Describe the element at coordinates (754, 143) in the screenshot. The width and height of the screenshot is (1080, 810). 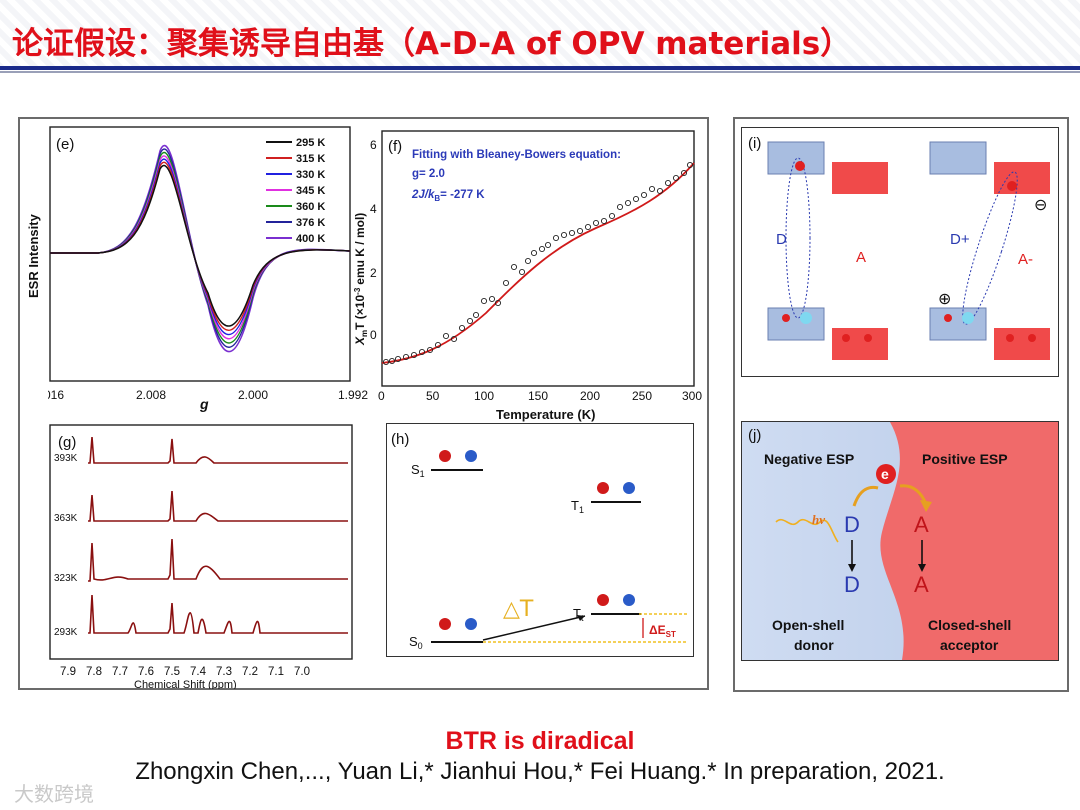
I see `panel-i-label: (i)` at that location.